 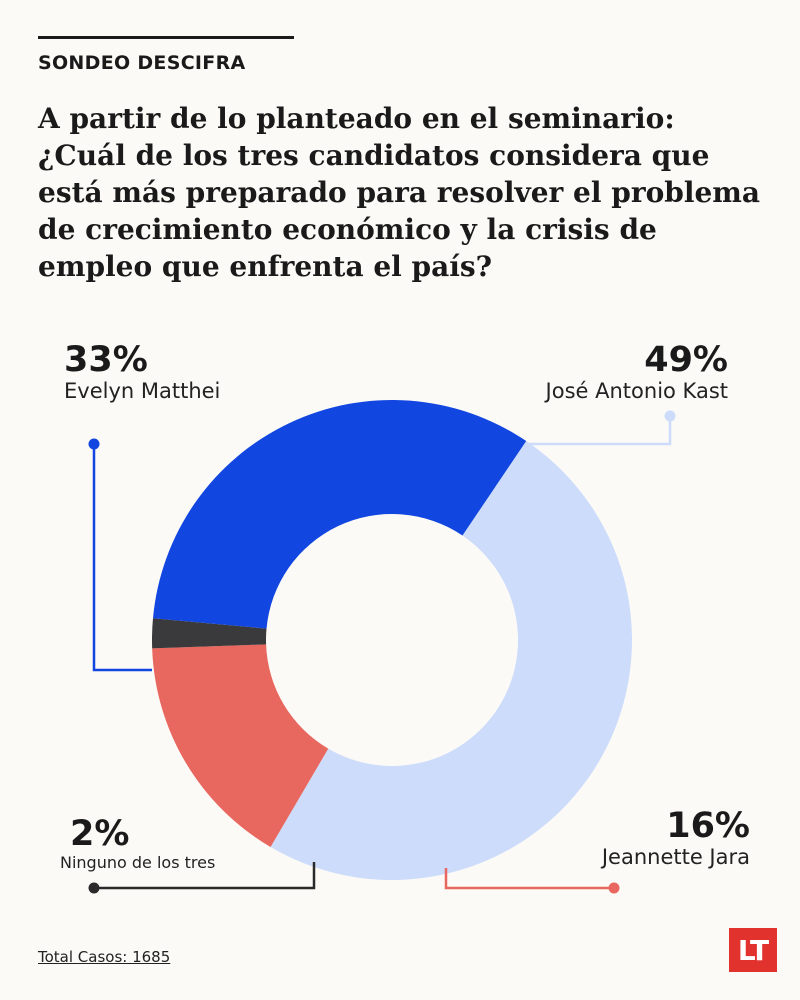 What do you see at coordinates (142, 63) in the screenshot?
I see `kicker: SONDEO DESCIFRA` at bounding box center [142, 63].